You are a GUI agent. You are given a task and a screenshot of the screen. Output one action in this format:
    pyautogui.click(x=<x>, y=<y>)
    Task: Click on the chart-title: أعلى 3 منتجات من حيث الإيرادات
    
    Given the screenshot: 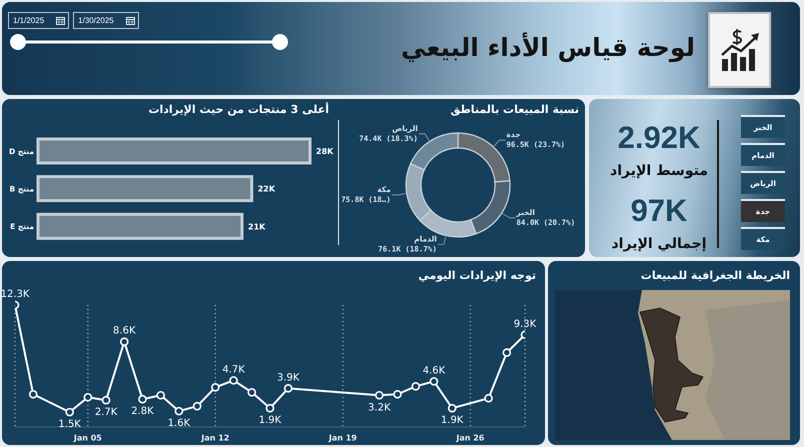 What is the action you would take?
    pyautogui.click(x=238, y=110)
    